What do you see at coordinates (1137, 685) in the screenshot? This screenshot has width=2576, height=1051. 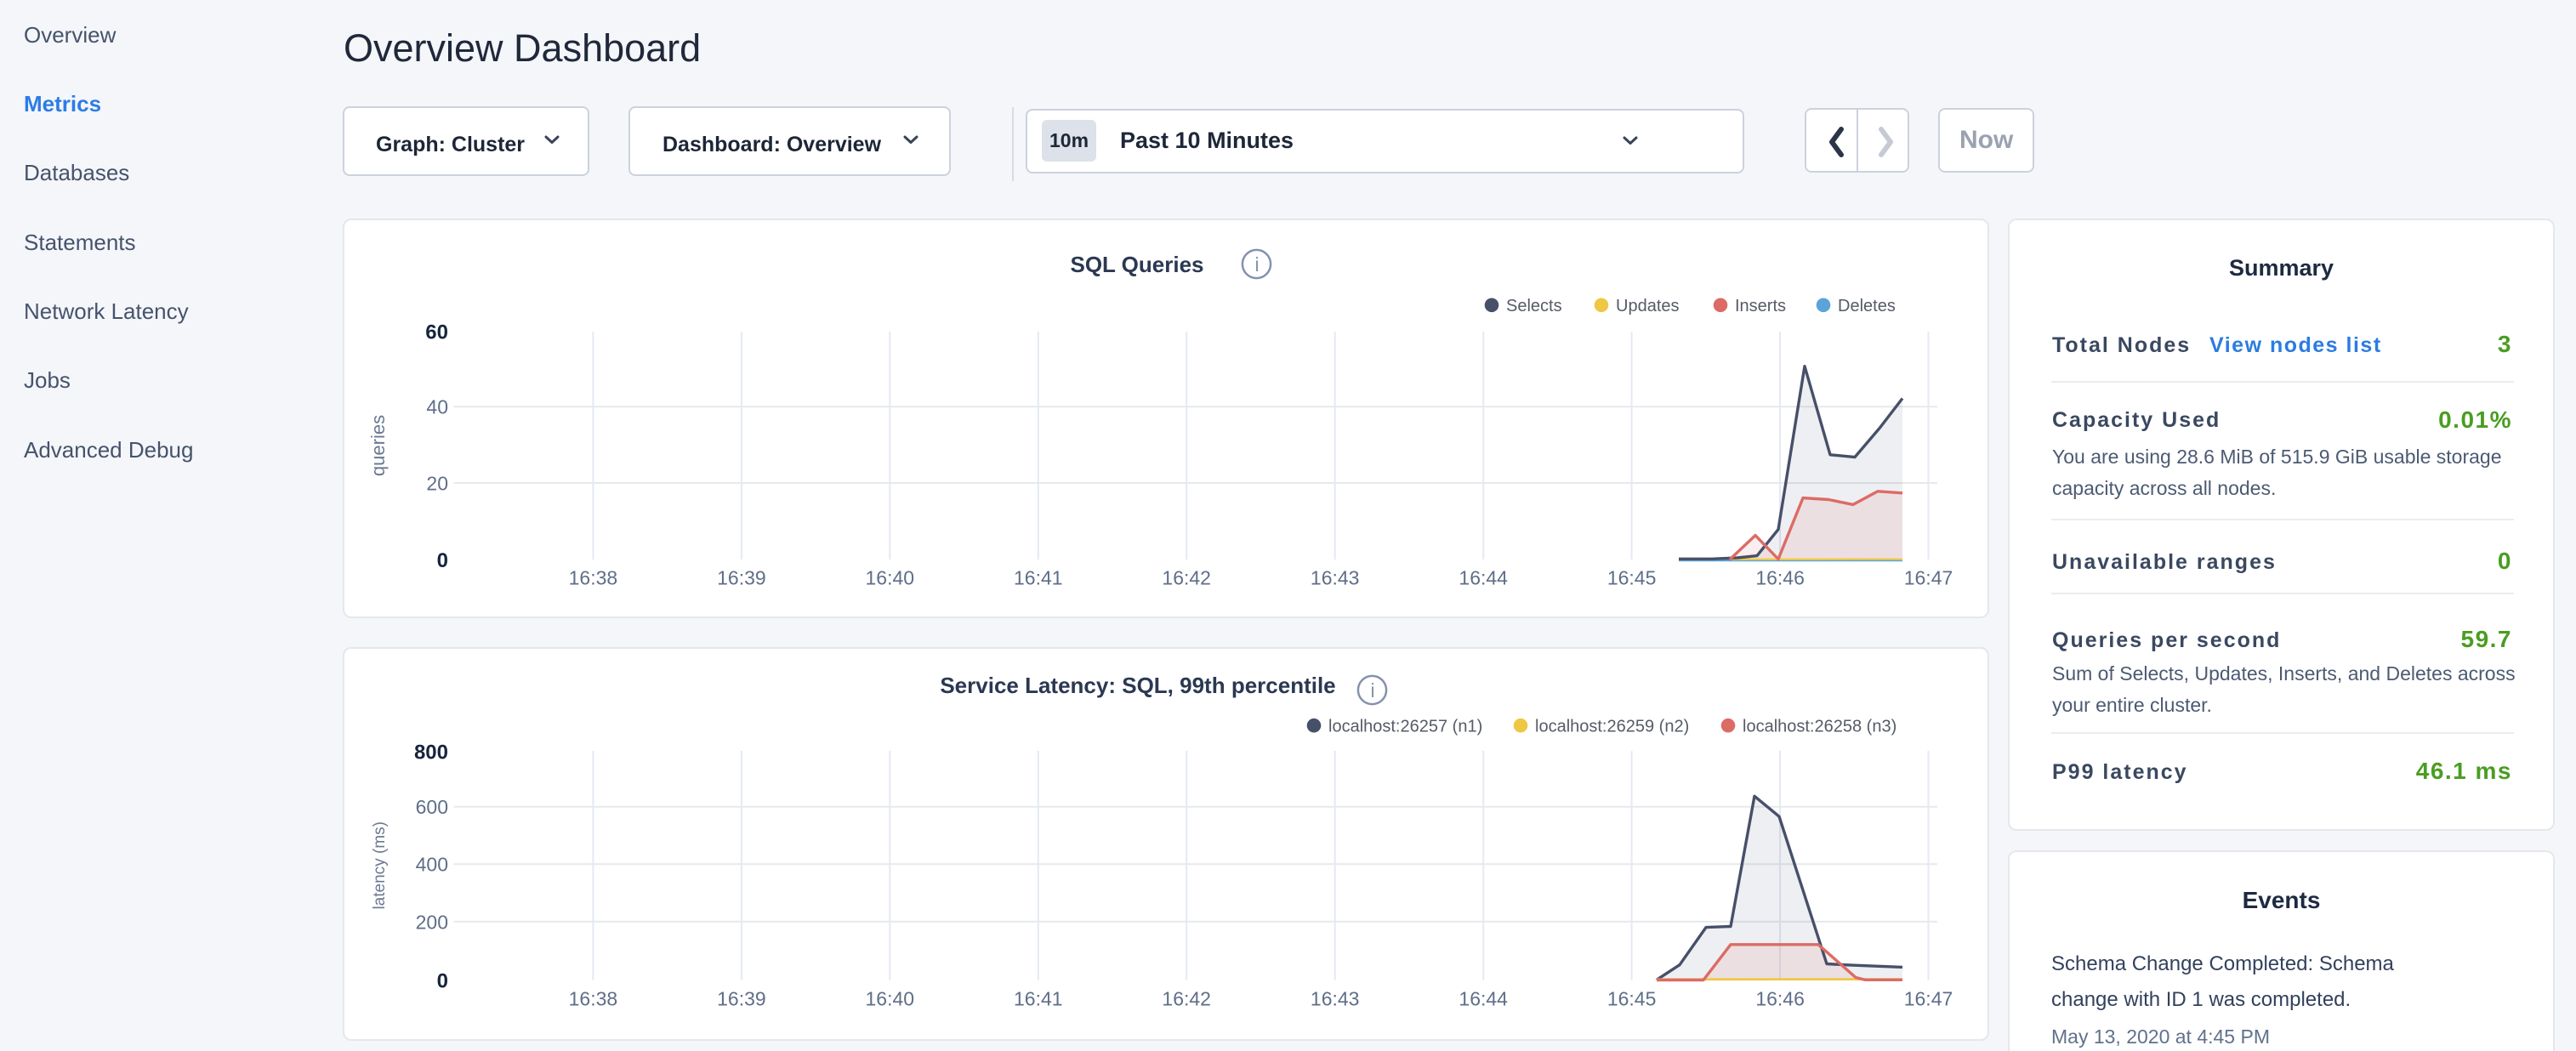 I see `svg-text:Service Latency: SQL, 99th per: Service Latency: SQL, 99th percentile` at bounding box center [1137, 685].